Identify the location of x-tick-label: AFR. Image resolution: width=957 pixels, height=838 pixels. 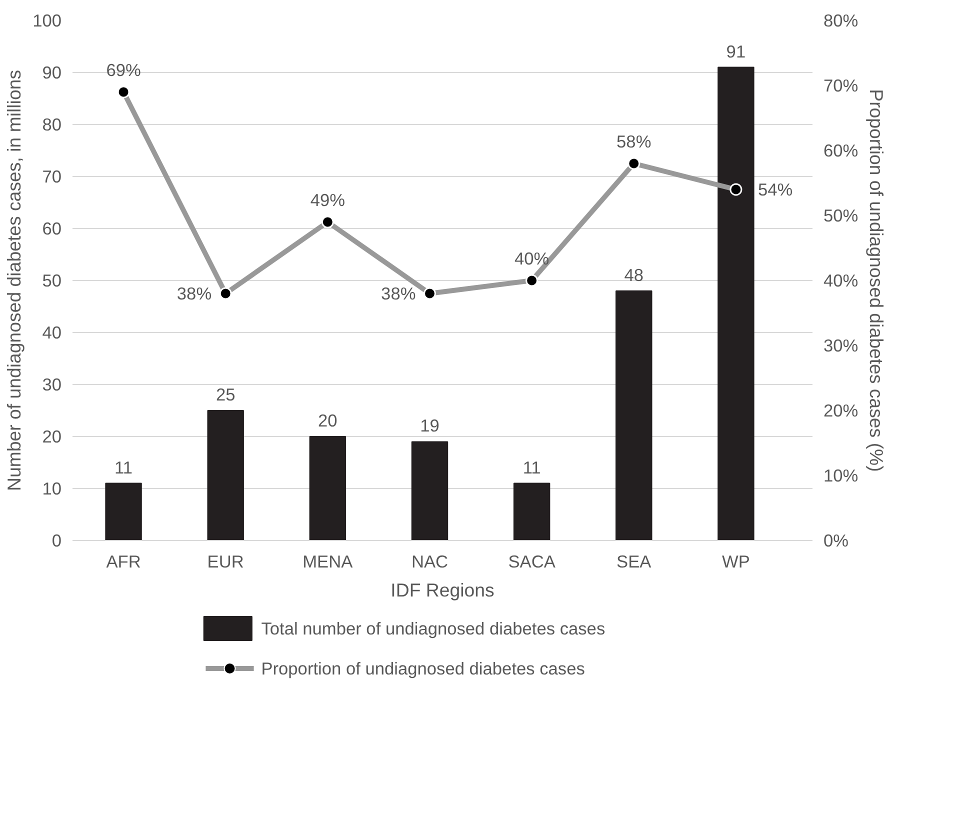
(123, 562).